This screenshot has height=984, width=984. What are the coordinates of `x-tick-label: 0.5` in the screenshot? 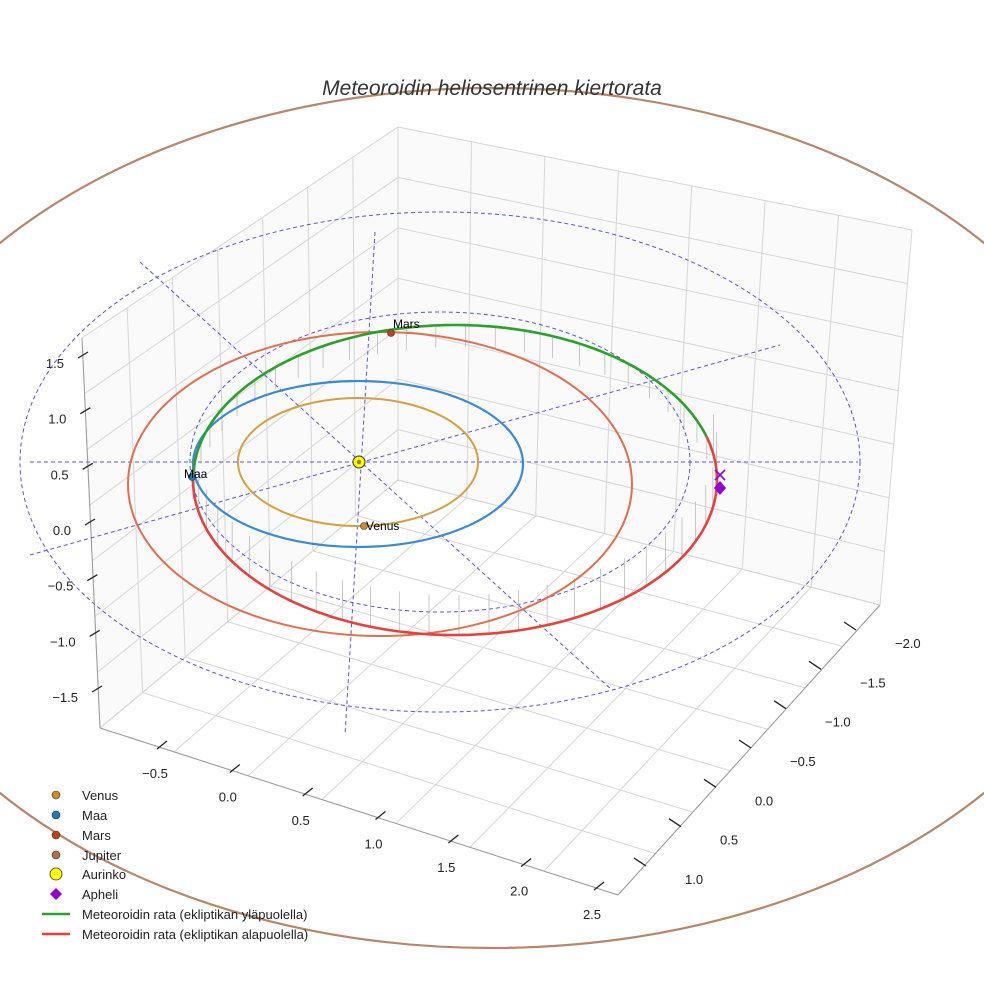 It's located at (301, 820).